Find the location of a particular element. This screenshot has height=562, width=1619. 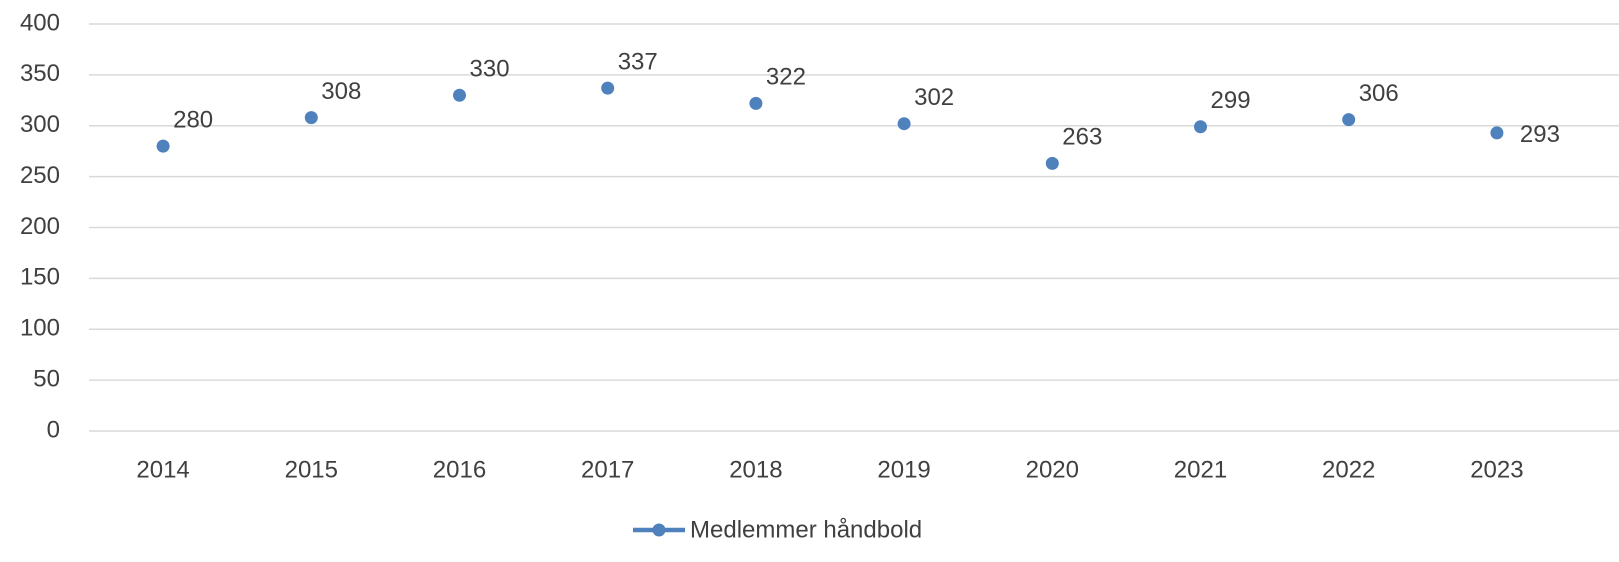

data-label: 330 is located at coordinates (490, 69).